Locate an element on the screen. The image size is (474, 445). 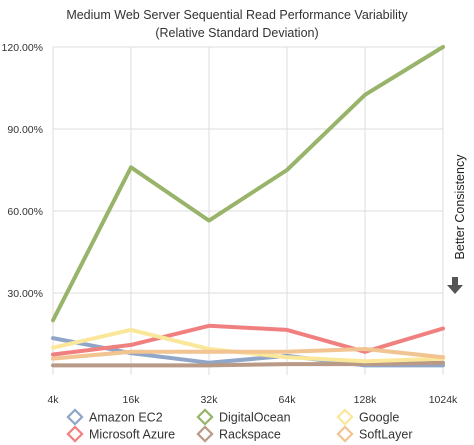
legend-marker-softlayer is located at coordinates (345, 434).